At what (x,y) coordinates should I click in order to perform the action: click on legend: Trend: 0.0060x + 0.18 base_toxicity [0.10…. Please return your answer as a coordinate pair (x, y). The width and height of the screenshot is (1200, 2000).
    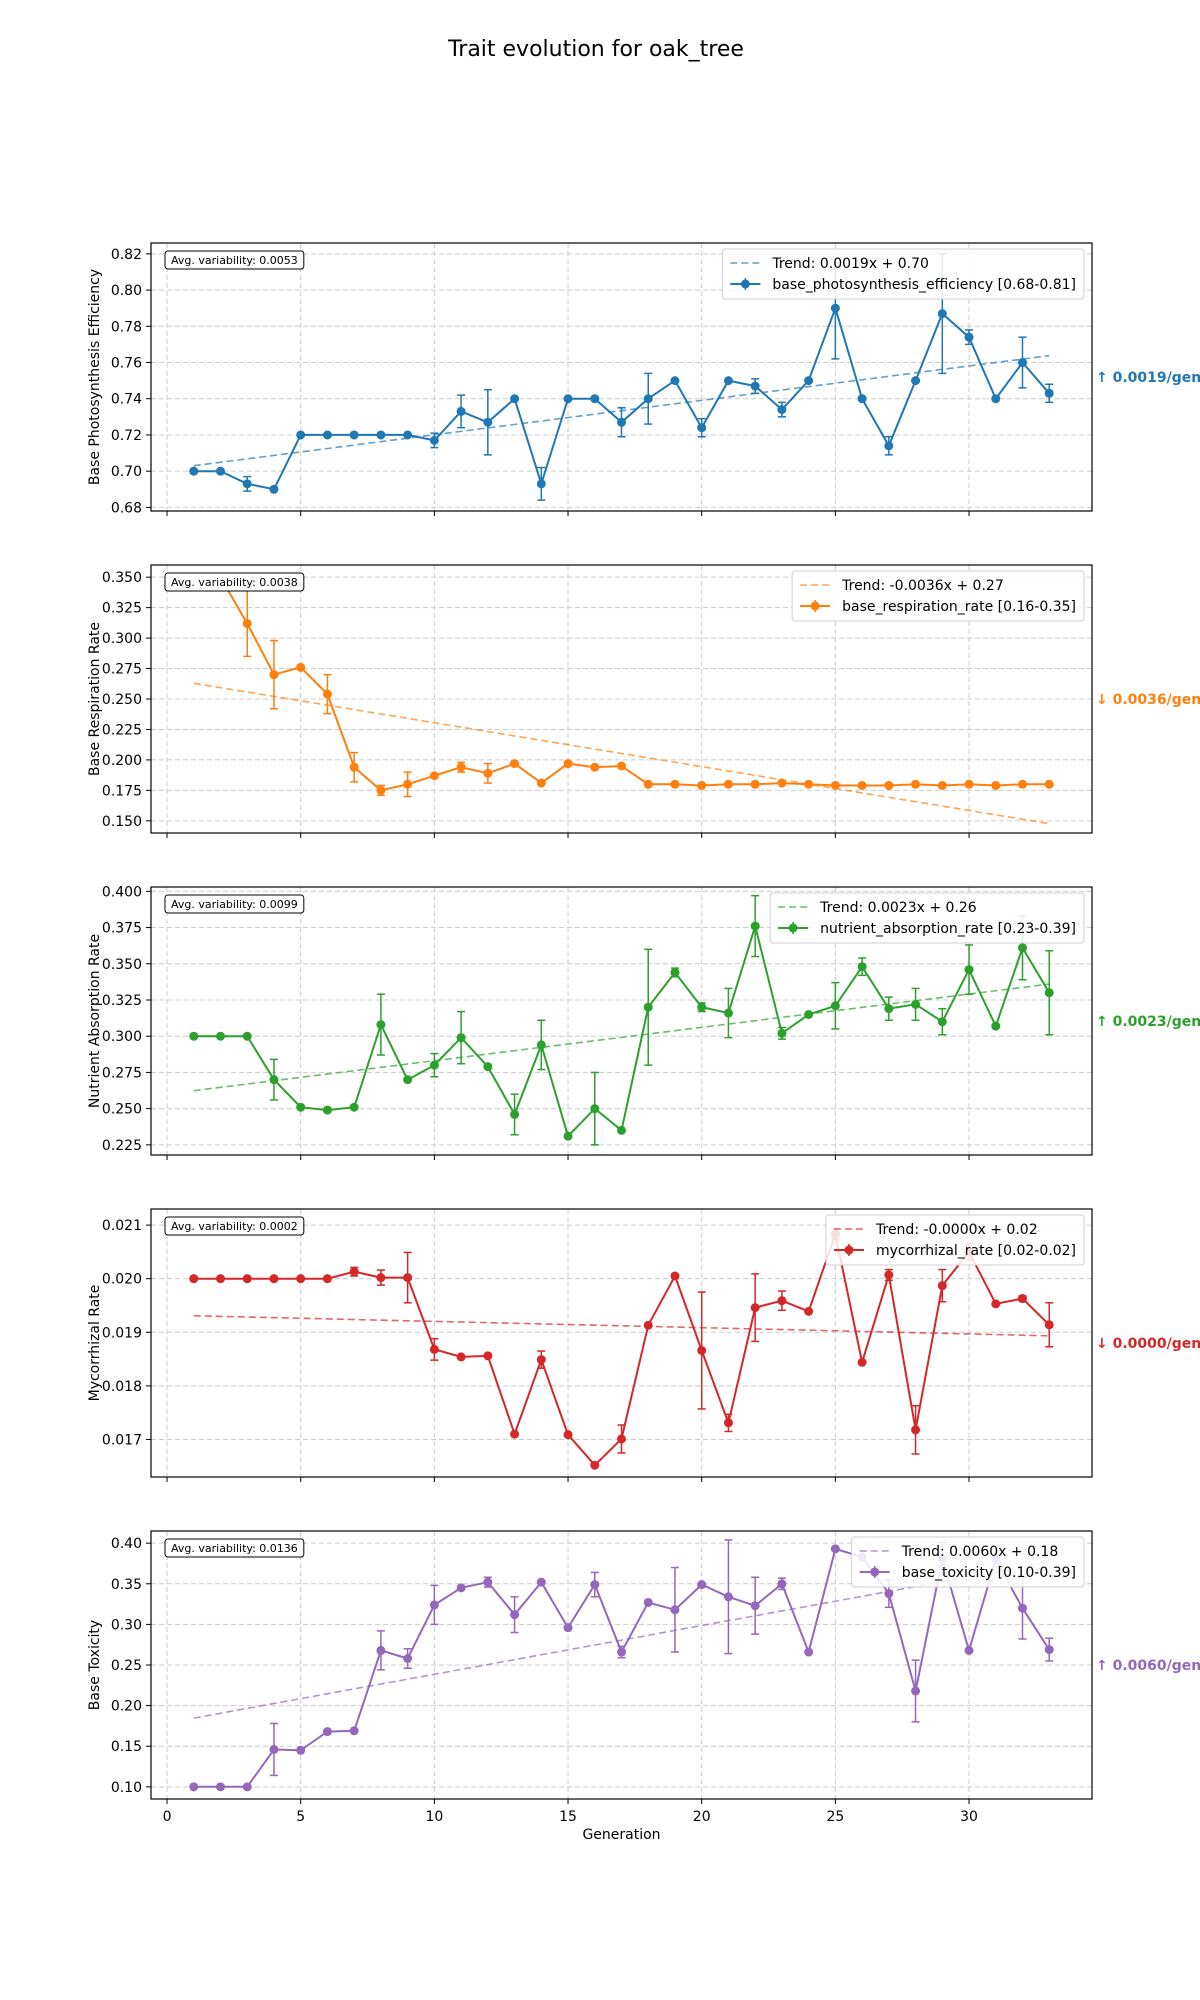
    Looking at the image, I should click on (968, 1562).